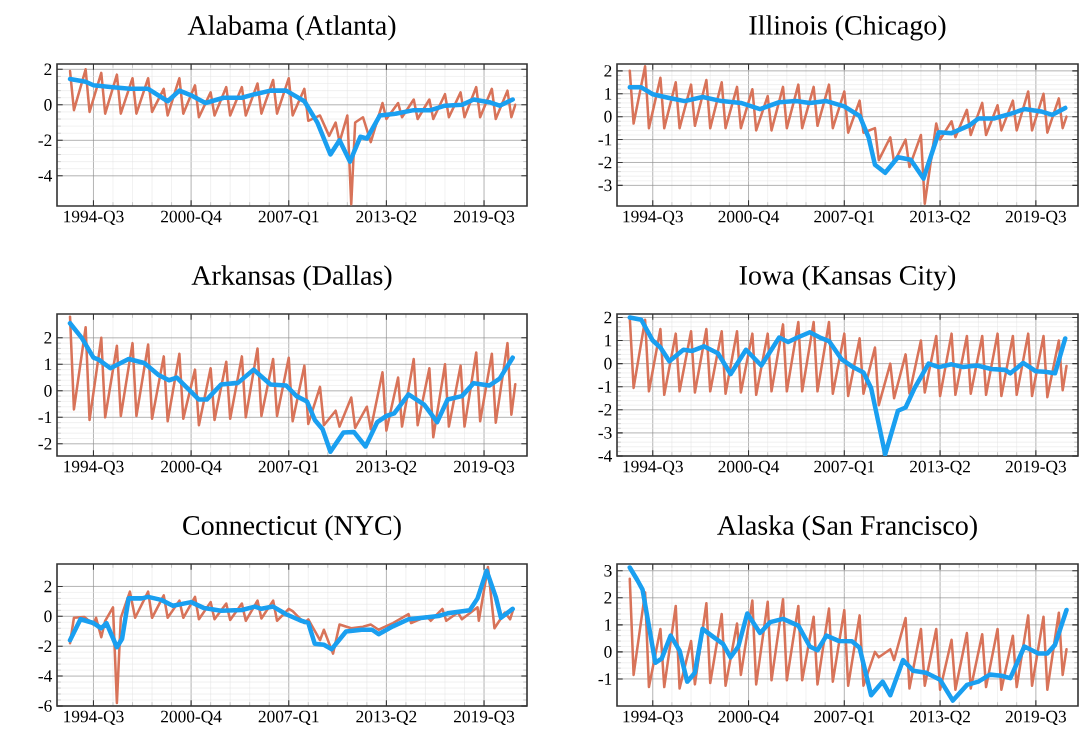 This screenshot has height=738, width=1086. I want to click on chart-title: Alabama (Atlanta), so click(291, 28).